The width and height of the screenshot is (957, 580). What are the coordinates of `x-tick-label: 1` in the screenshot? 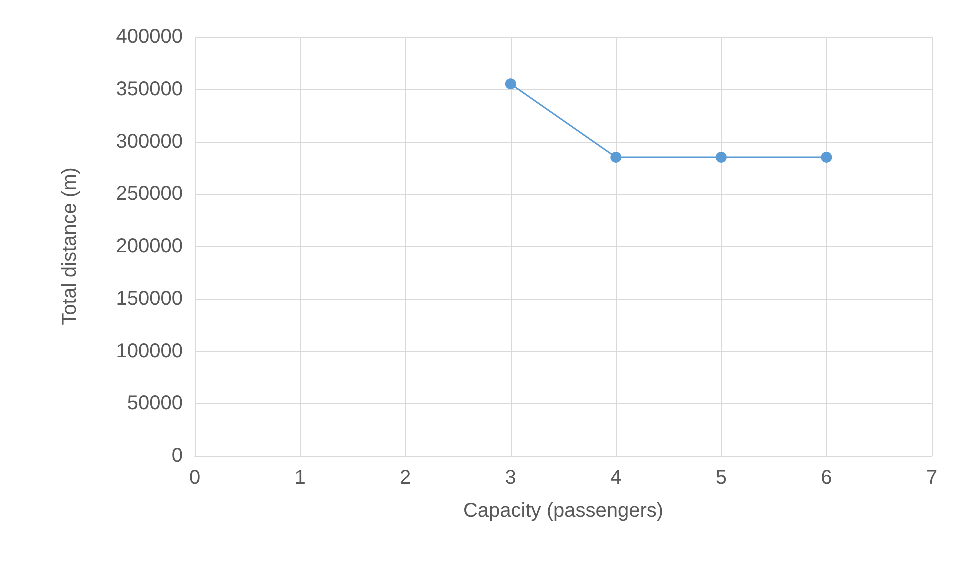 It's located at (300, 478).